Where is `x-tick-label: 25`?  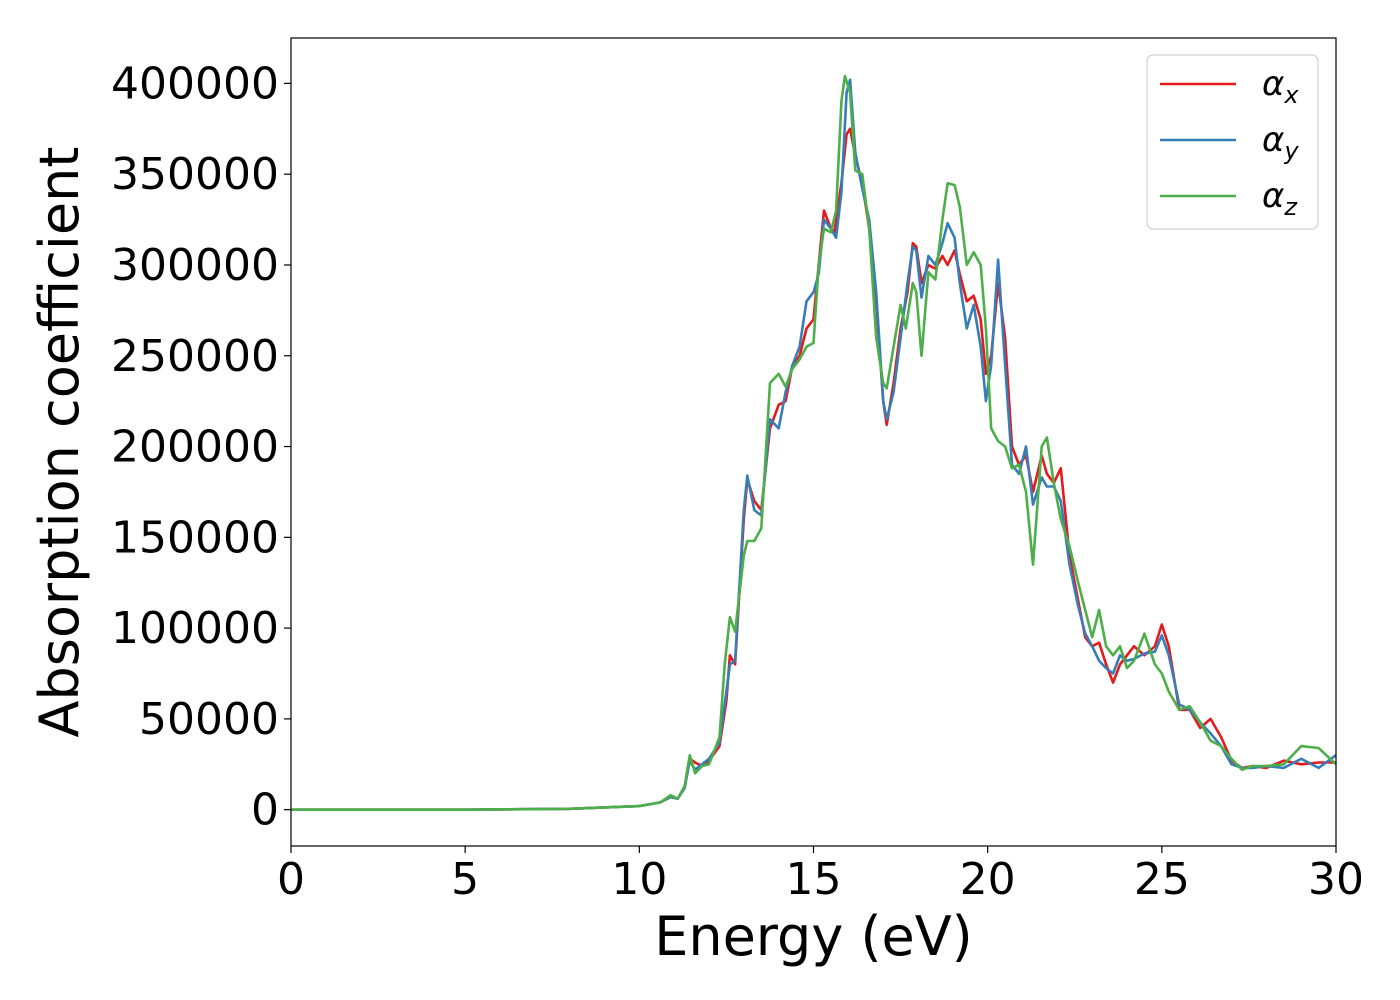 x-tick-label: 25 is located at coordinates (1162, 879).